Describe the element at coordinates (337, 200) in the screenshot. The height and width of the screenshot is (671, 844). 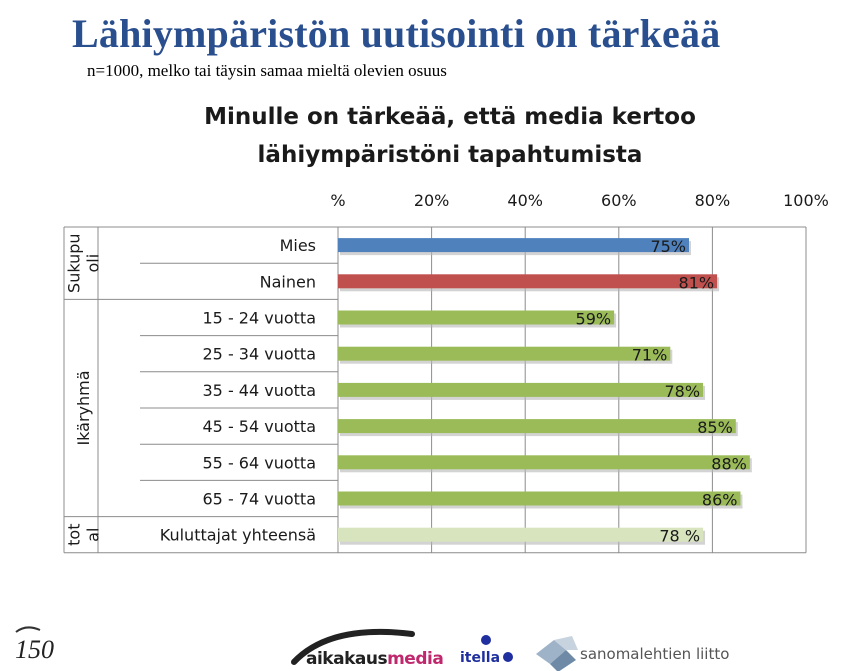
I see `x-tick-label: %` at that location.